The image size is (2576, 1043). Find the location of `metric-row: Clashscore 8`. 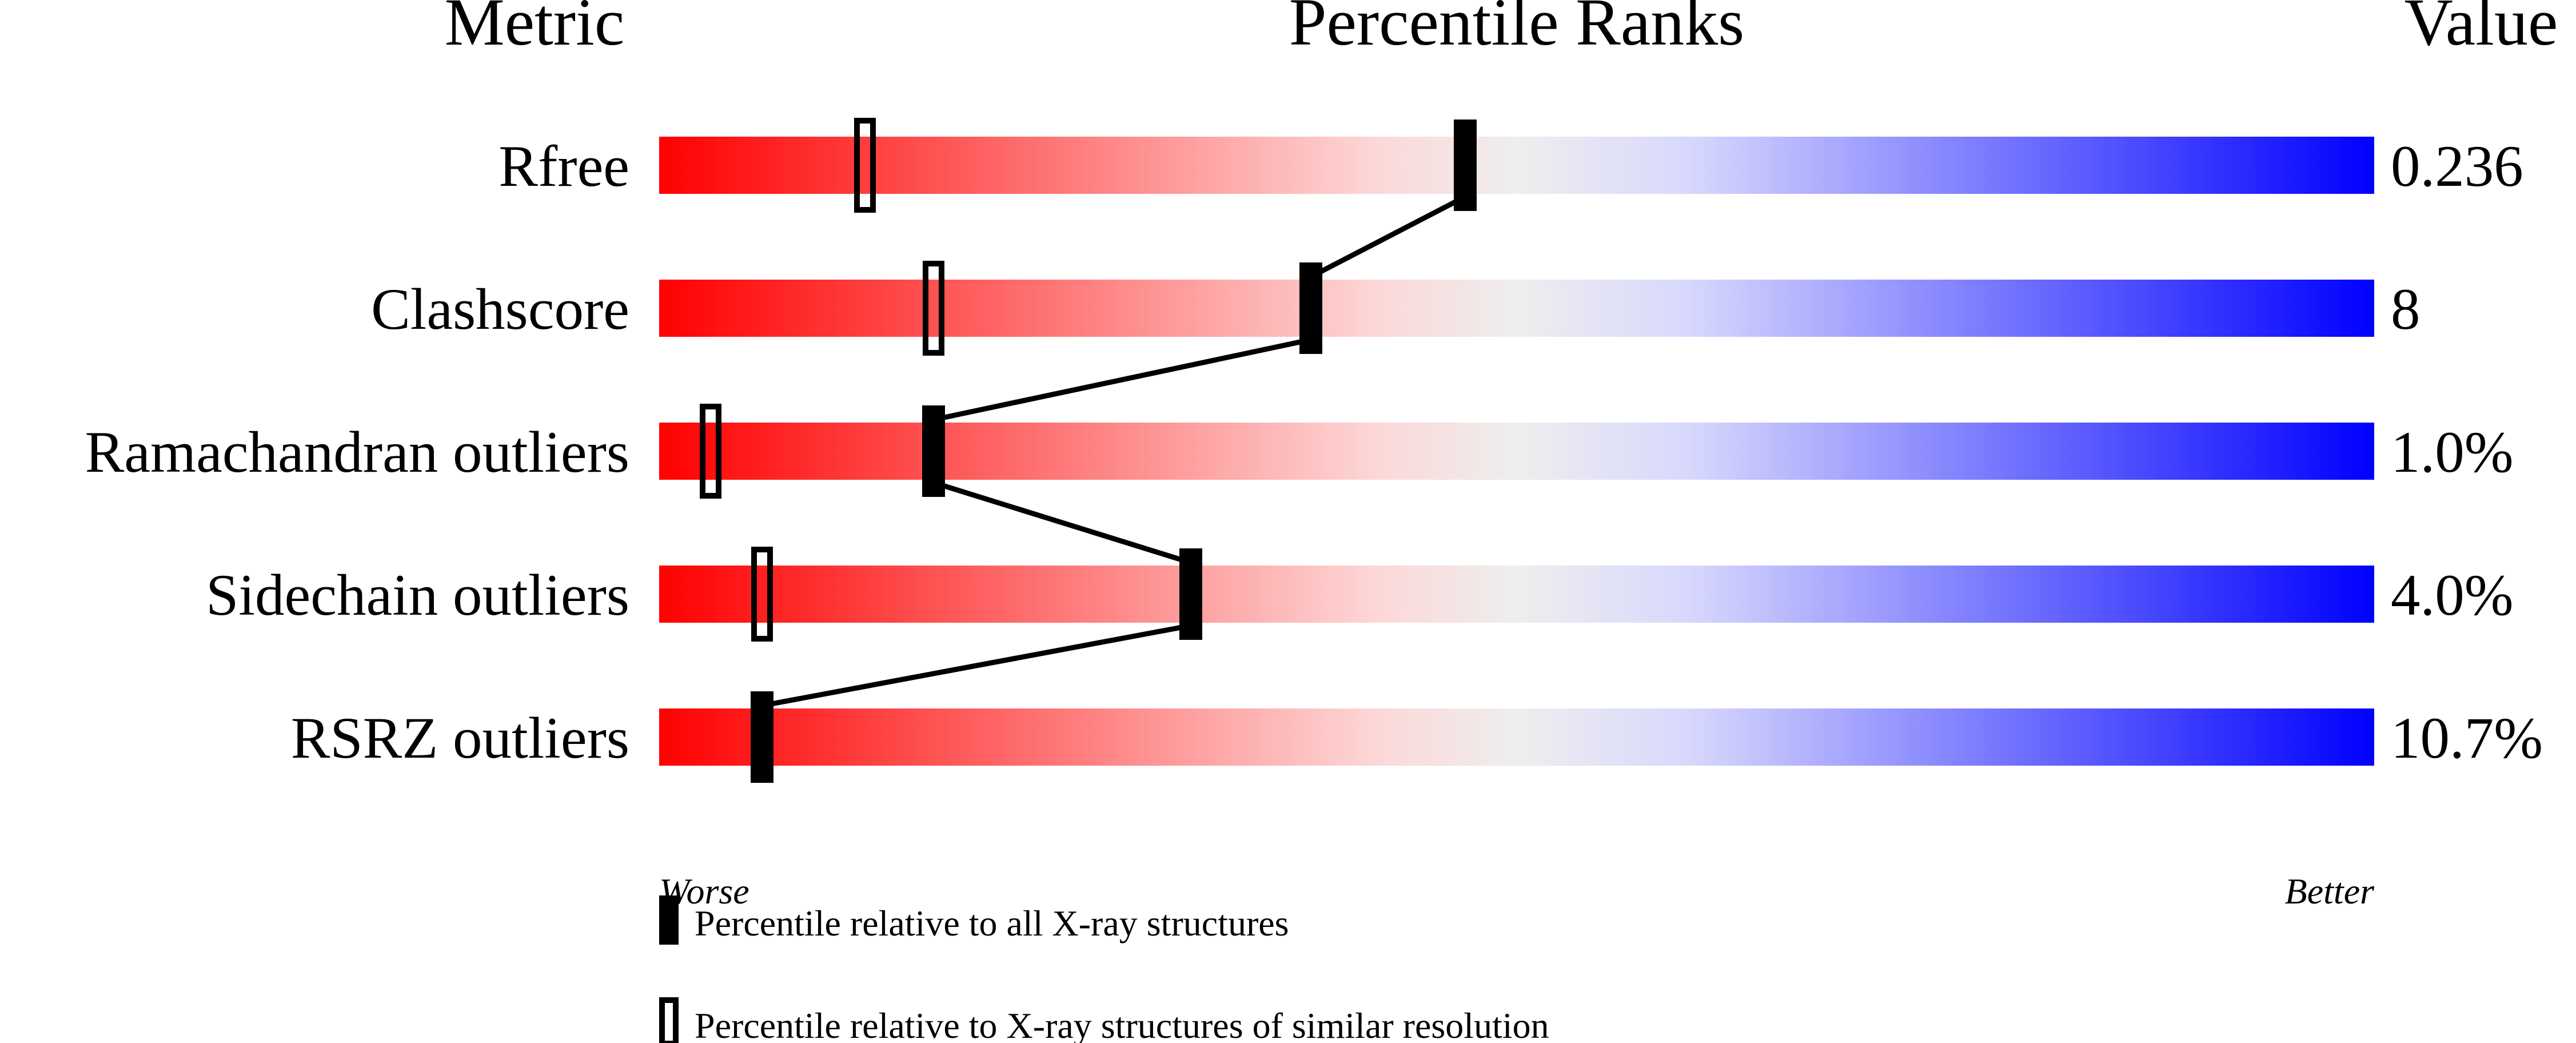

metric-row: Clashscore 8 is located at coordinates (1395, 309).